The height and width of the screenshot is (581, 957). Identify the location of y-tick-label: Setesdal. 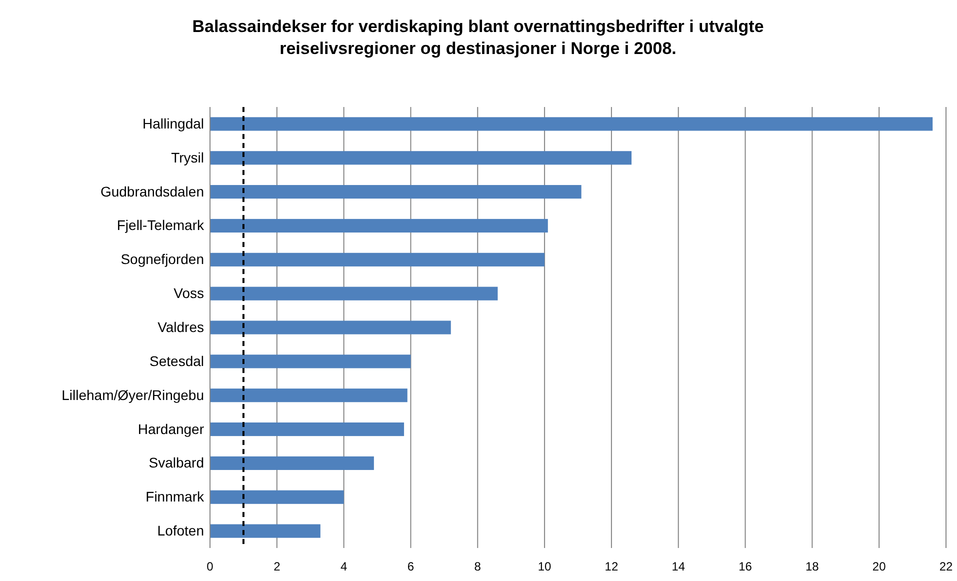
(177, 360).